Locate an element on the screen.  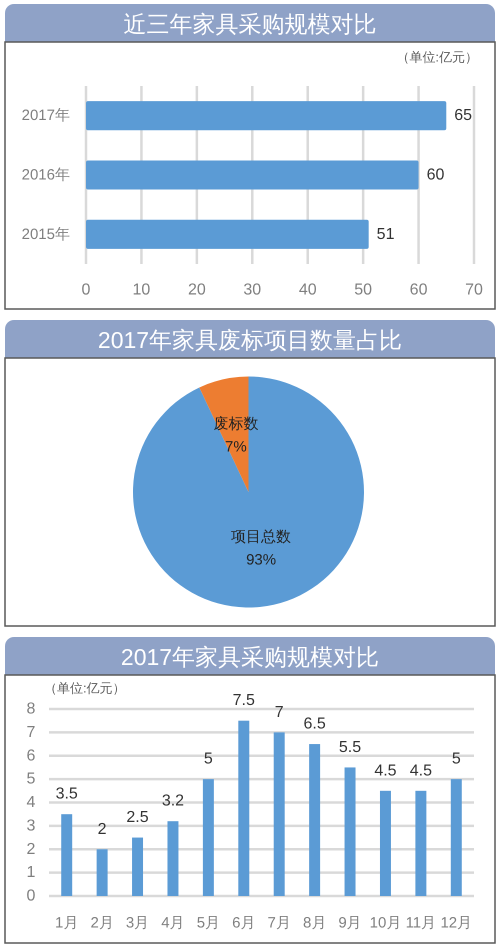
data-label: 2 is located at coordinates (102, 829).